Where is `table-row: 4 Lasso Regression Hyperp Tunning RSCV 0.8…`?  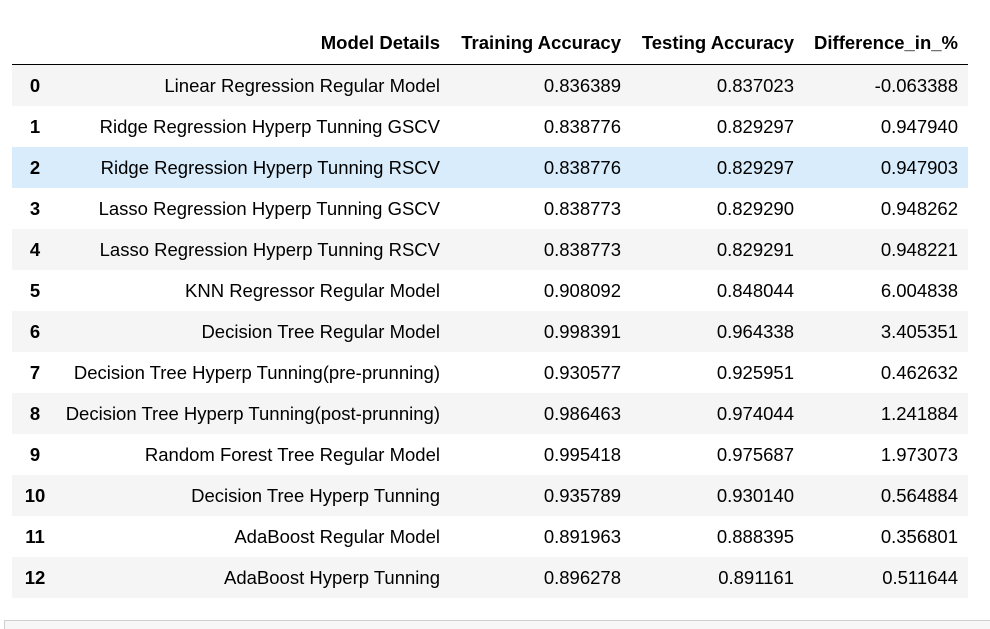
table-row: 4 Lasso Regression Hyperp Tunning RSCV 0.8… is located at coordinates (490, 249).